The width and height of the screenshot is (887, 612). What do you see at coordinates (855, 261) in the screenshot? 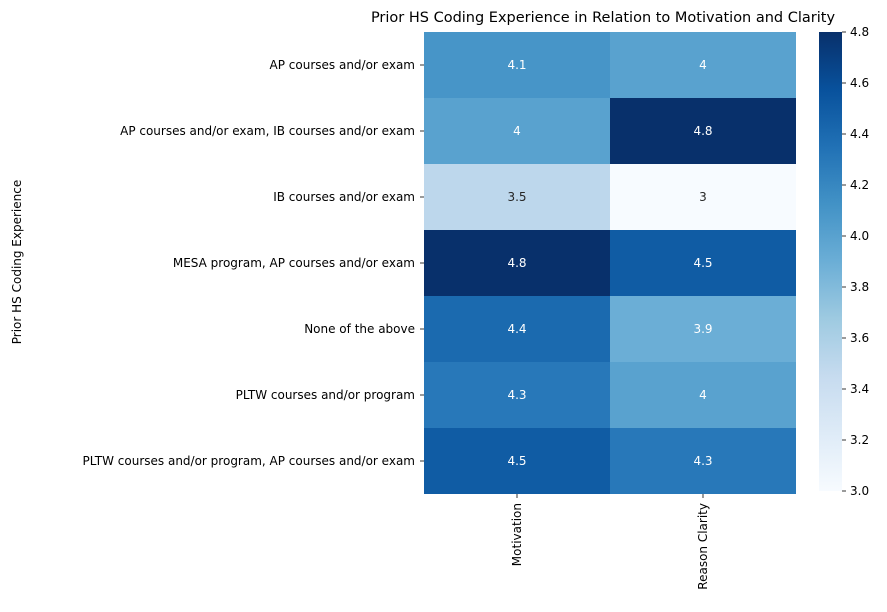
I see `colorbar-ticks: 3.0 3.2 3.4 3.6 3.8 4.0 4.2 4.4 4.6 4.8` at bounding box center [855, 261].